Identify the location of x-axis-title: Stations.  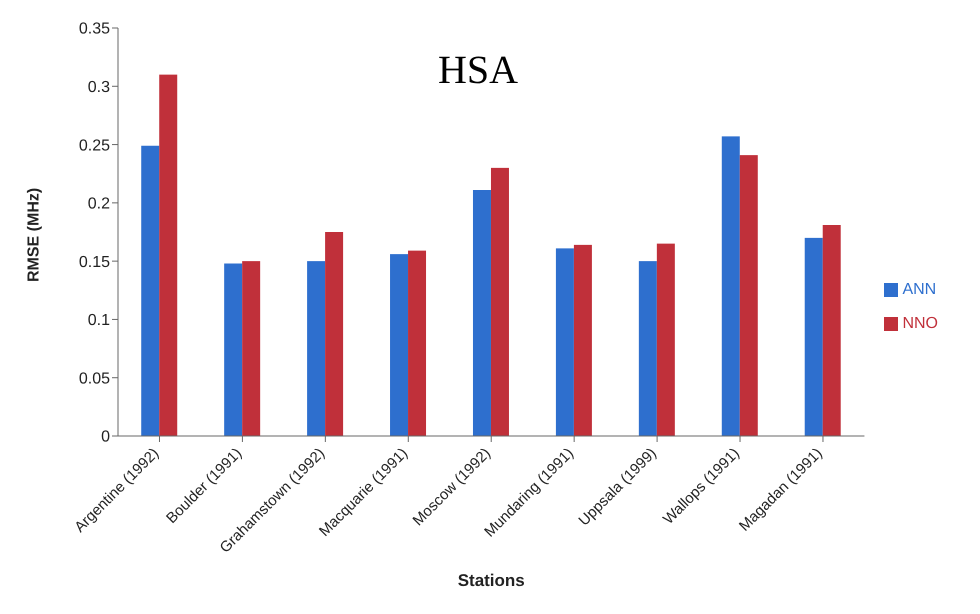
(491, 580).